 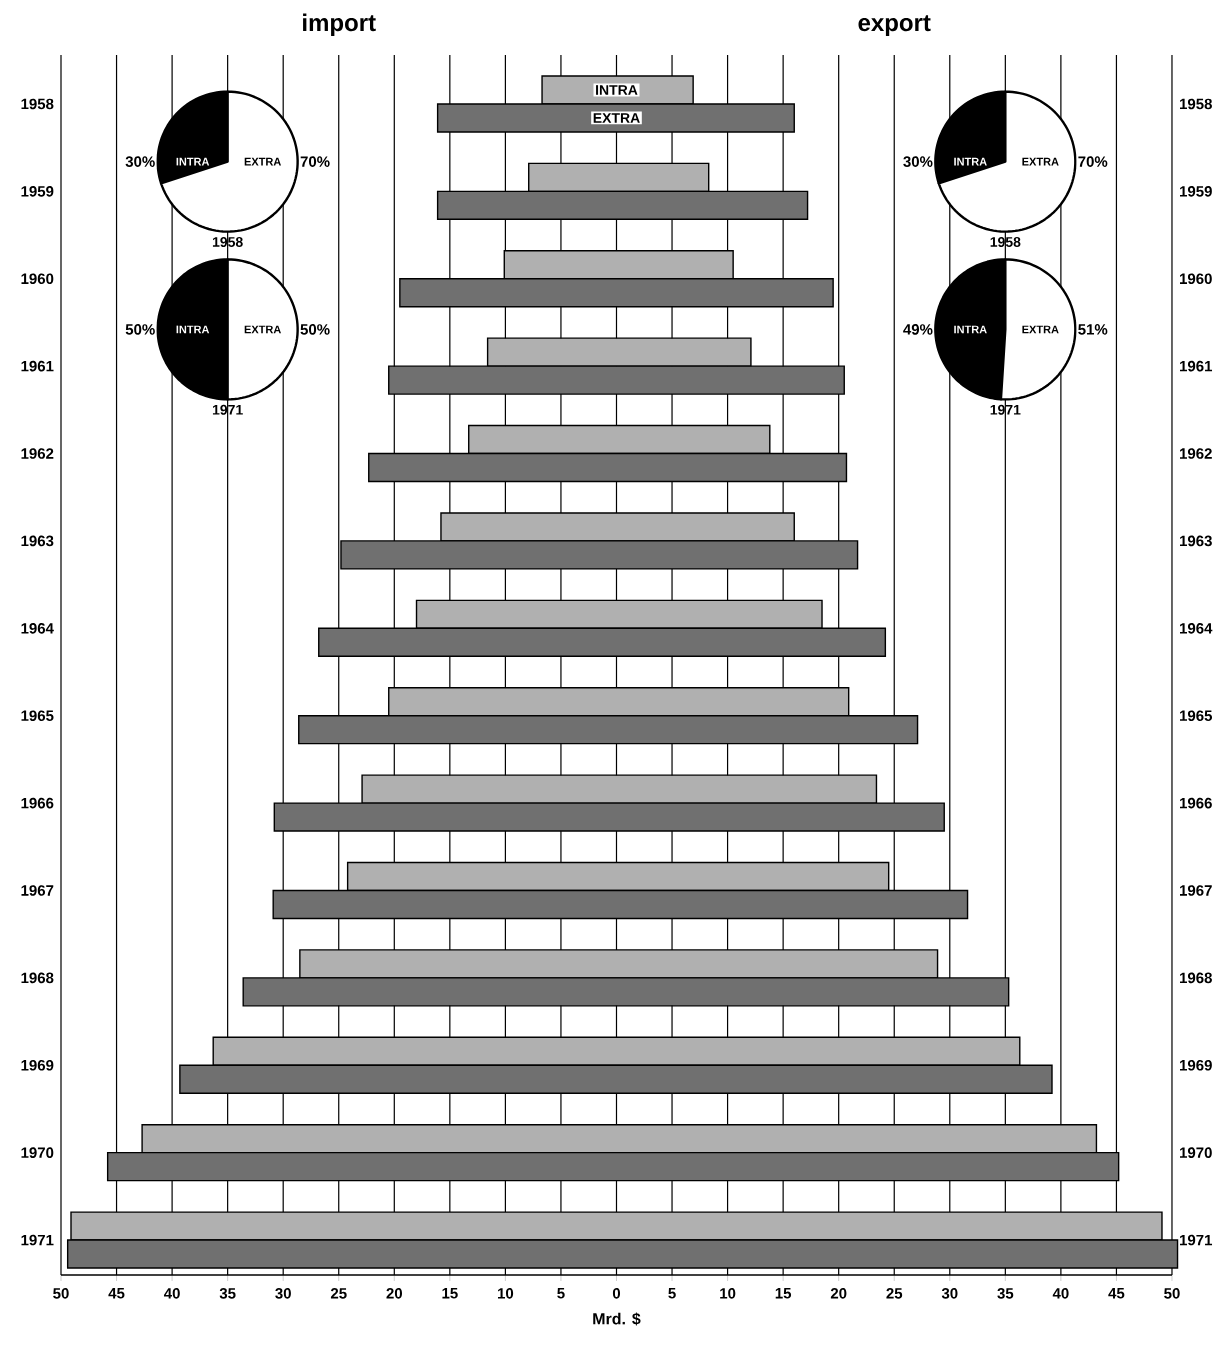 I want to click on category-label: 1958, so click(x=1196, y=104).